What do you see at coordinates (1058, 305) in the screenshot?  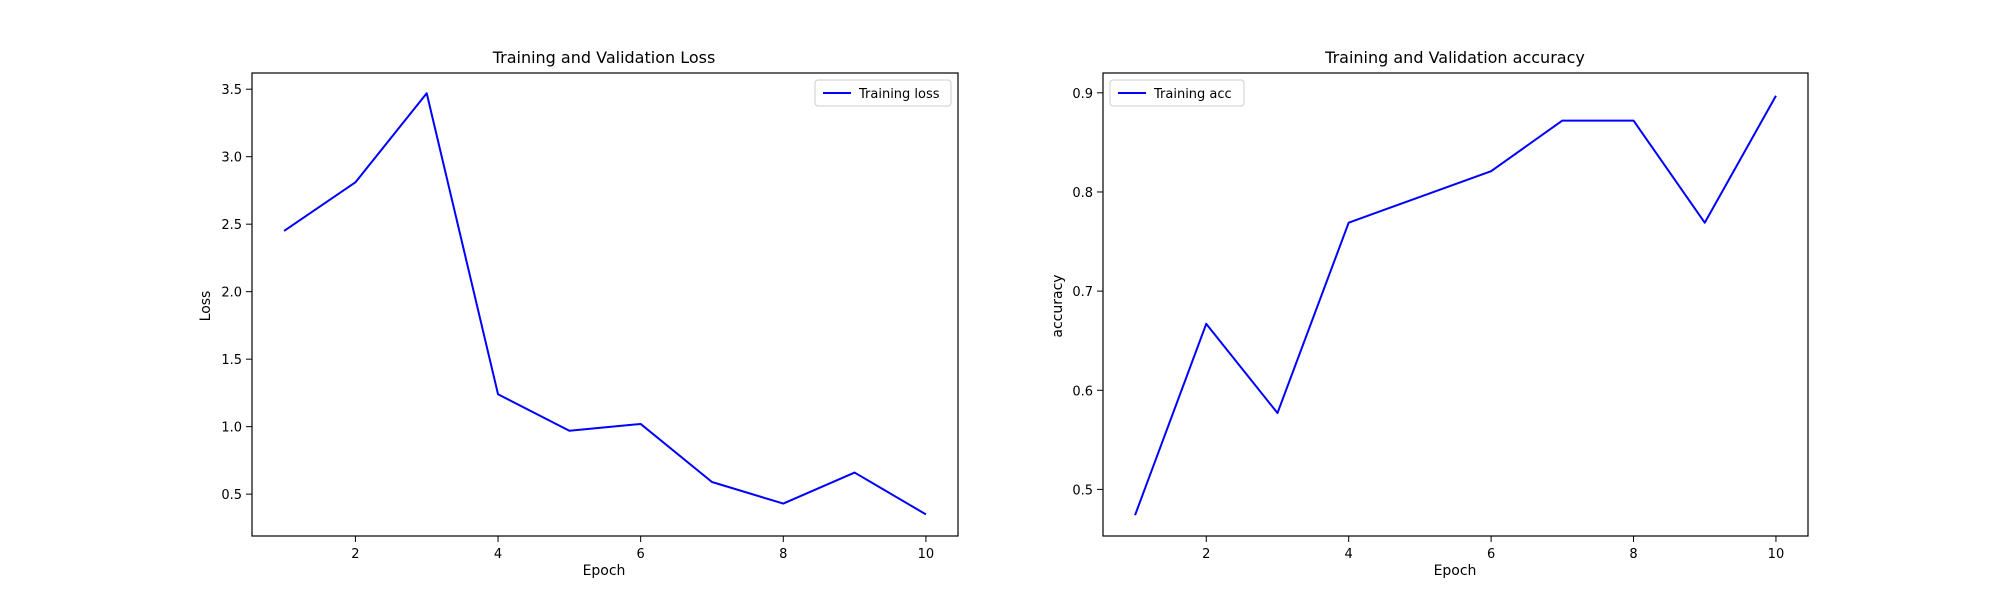 I see `accuracy-chart-ylabel: accuracy` at bounding box center [1058, 305].